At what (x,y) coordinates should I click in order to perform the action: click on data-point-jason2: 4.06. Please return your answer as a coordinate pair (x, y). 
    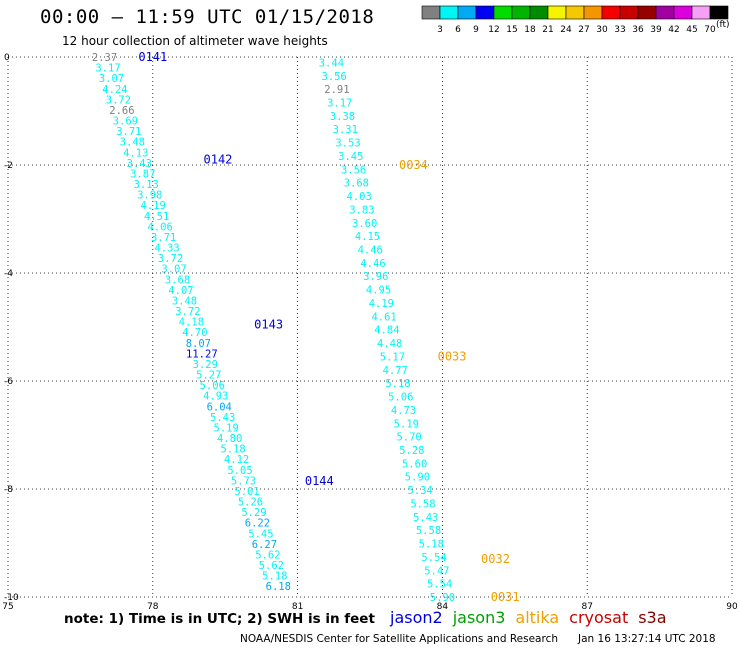
    Looking at the image, I should click on (159, 227).